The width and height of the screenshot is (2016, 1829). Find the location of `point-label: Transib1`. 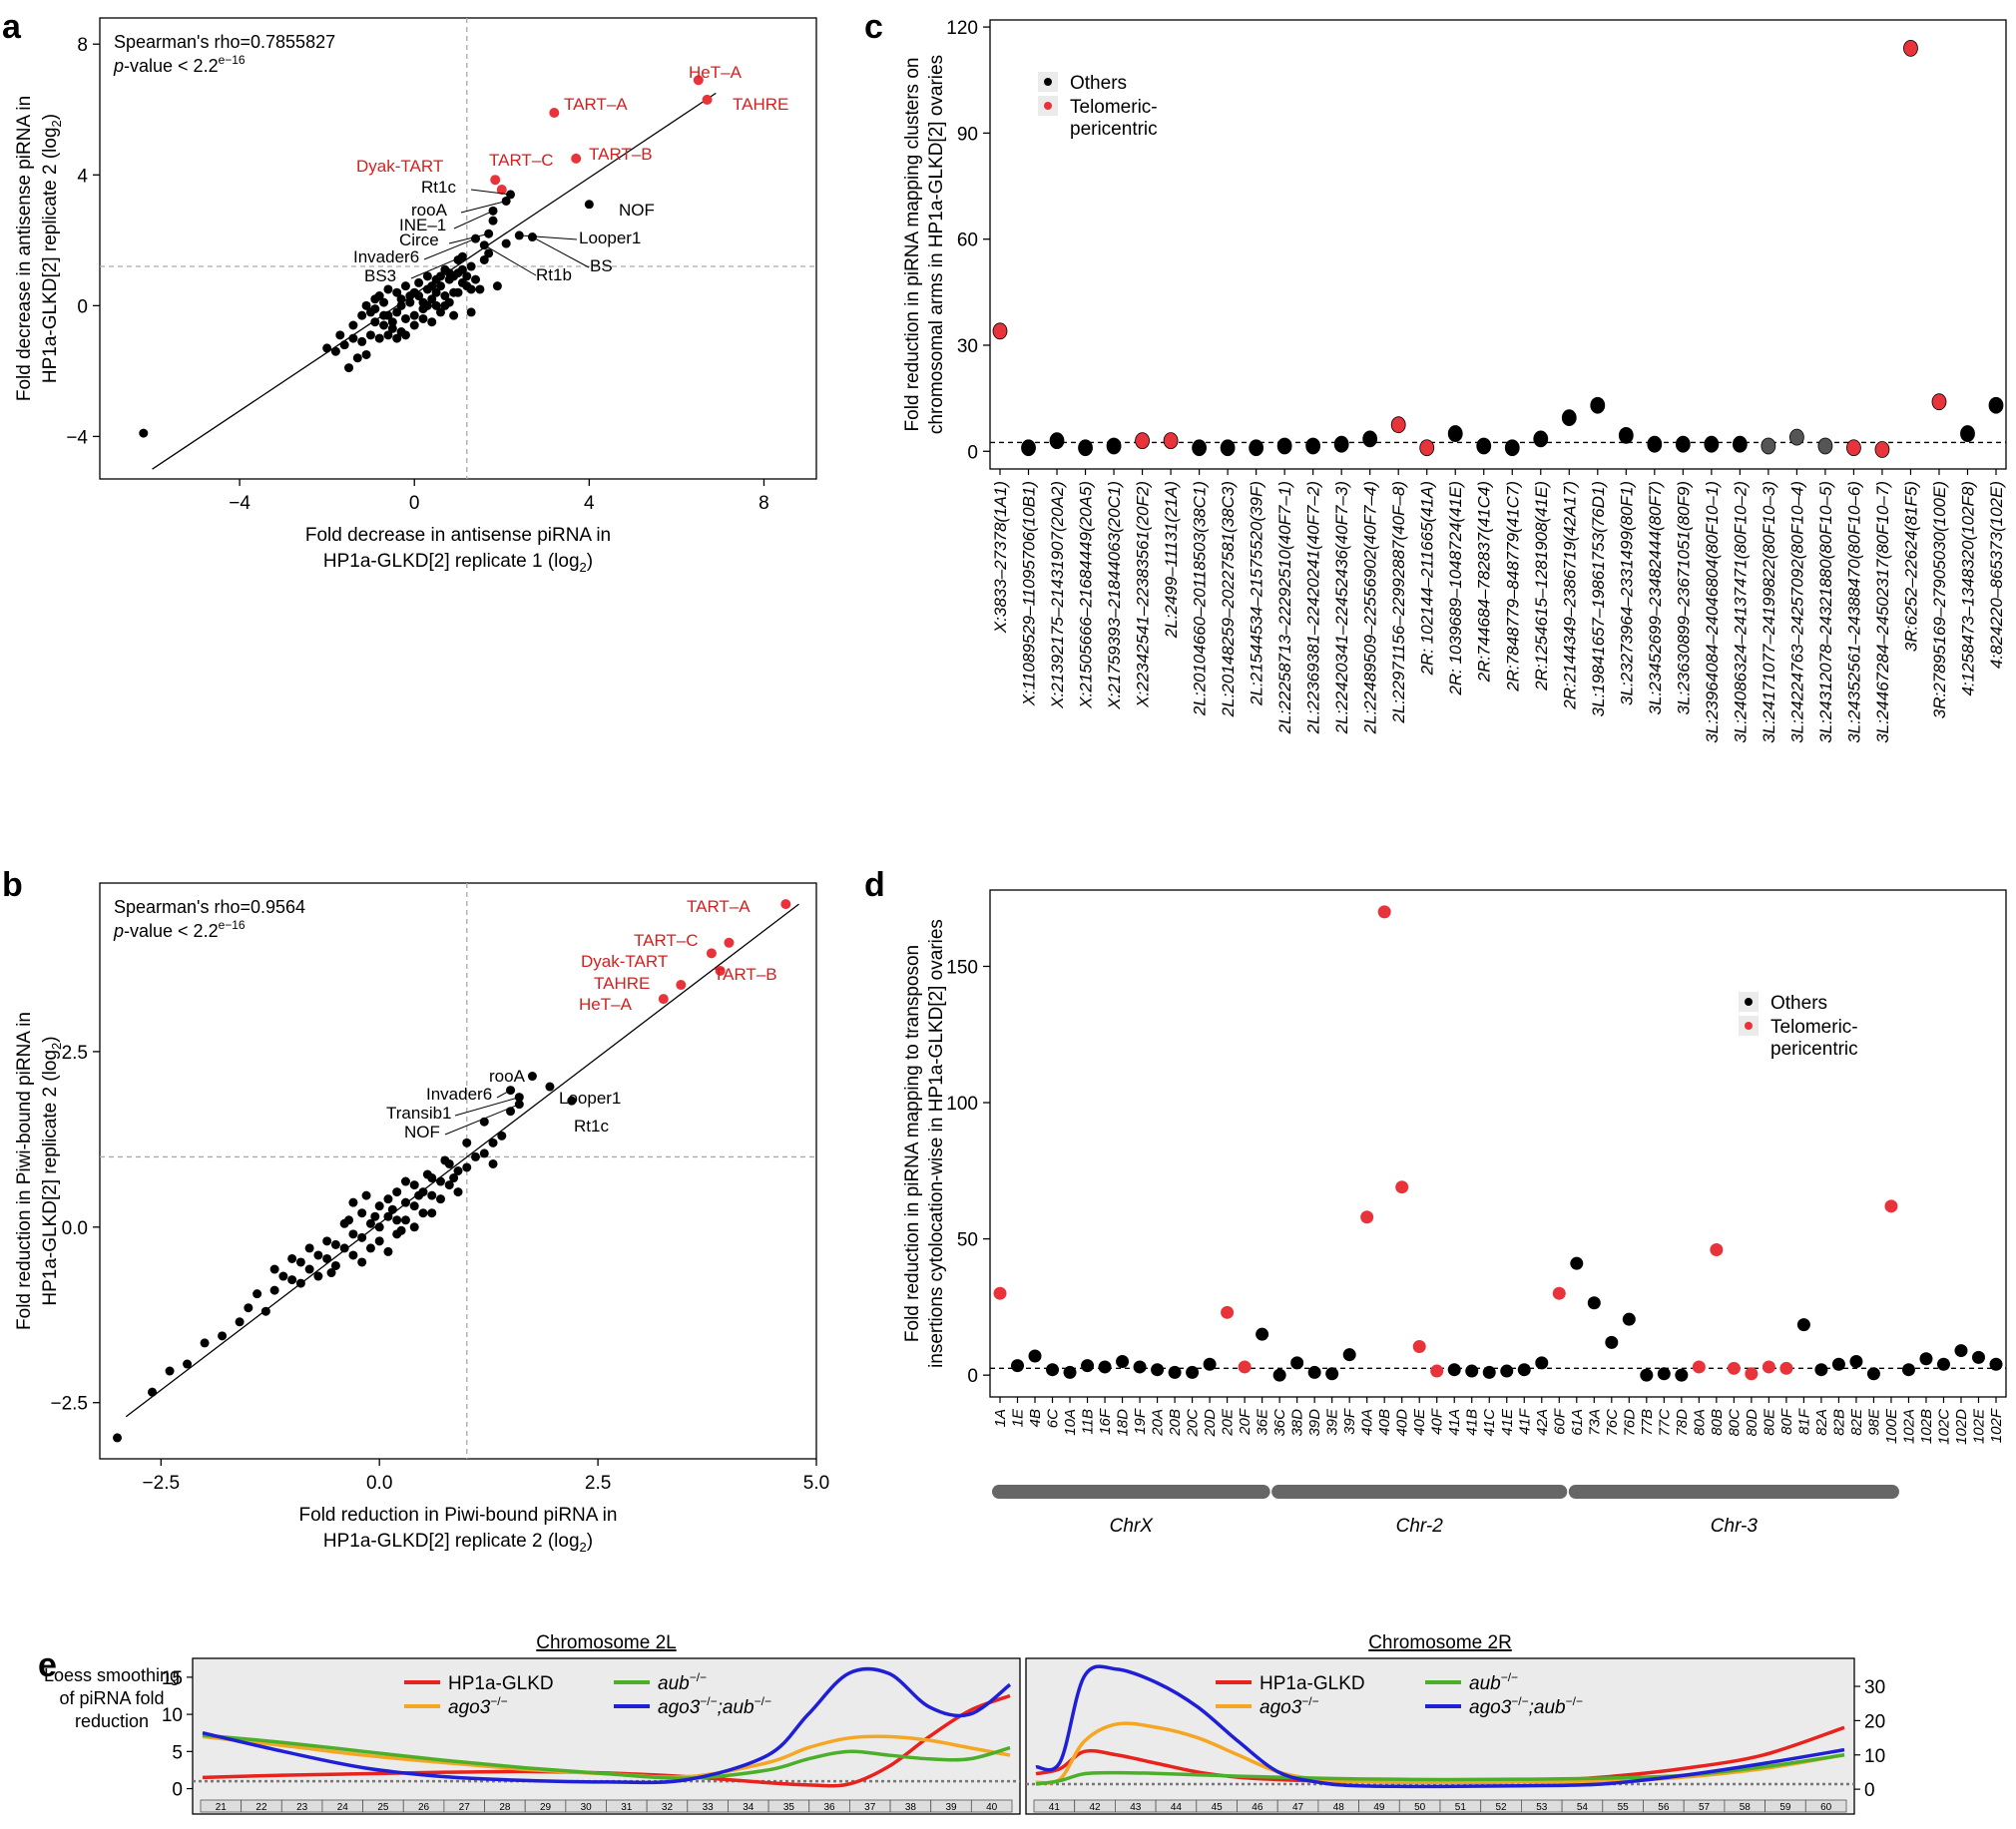

point-label: Transib1 is located at coordinates (419, 1113).